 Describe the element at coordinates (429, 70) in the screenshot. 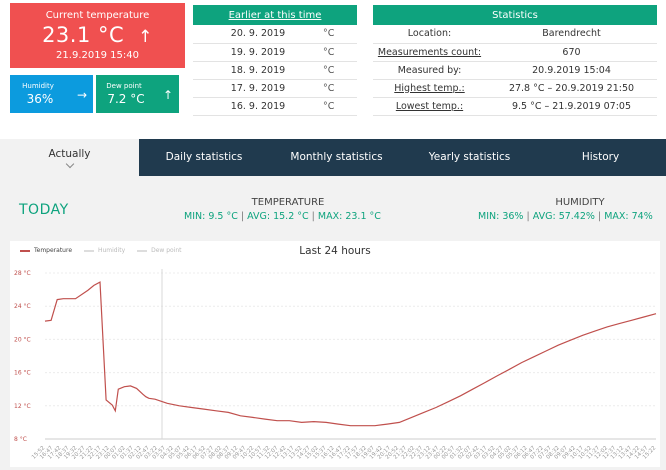

I see `stat-key-measured-by: Measured by:` at that location.